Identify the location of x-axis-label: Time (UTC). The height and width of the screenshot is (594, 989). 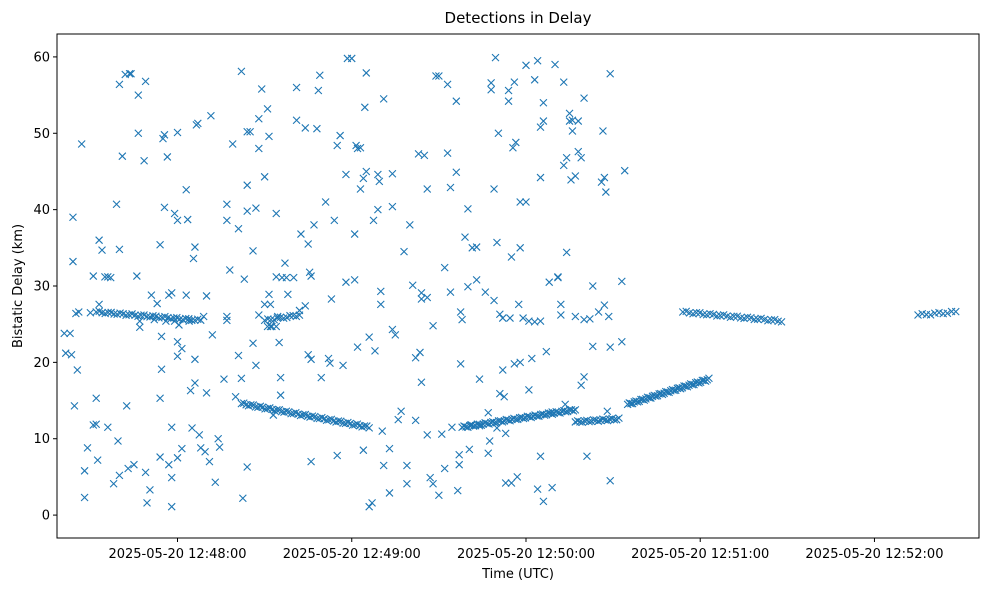
(517, 574).